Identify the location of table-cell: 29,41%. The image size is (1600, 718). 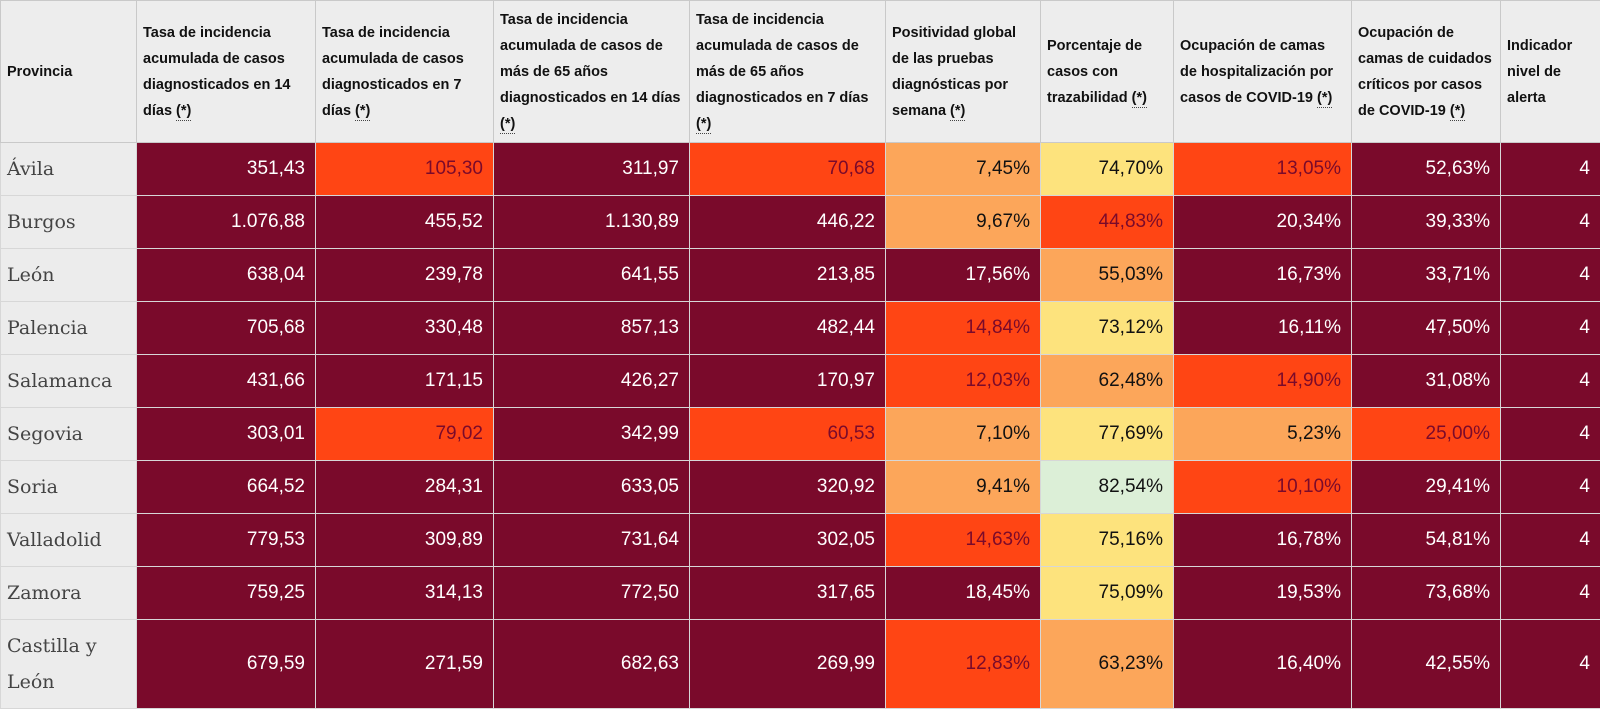
(1426, 487).